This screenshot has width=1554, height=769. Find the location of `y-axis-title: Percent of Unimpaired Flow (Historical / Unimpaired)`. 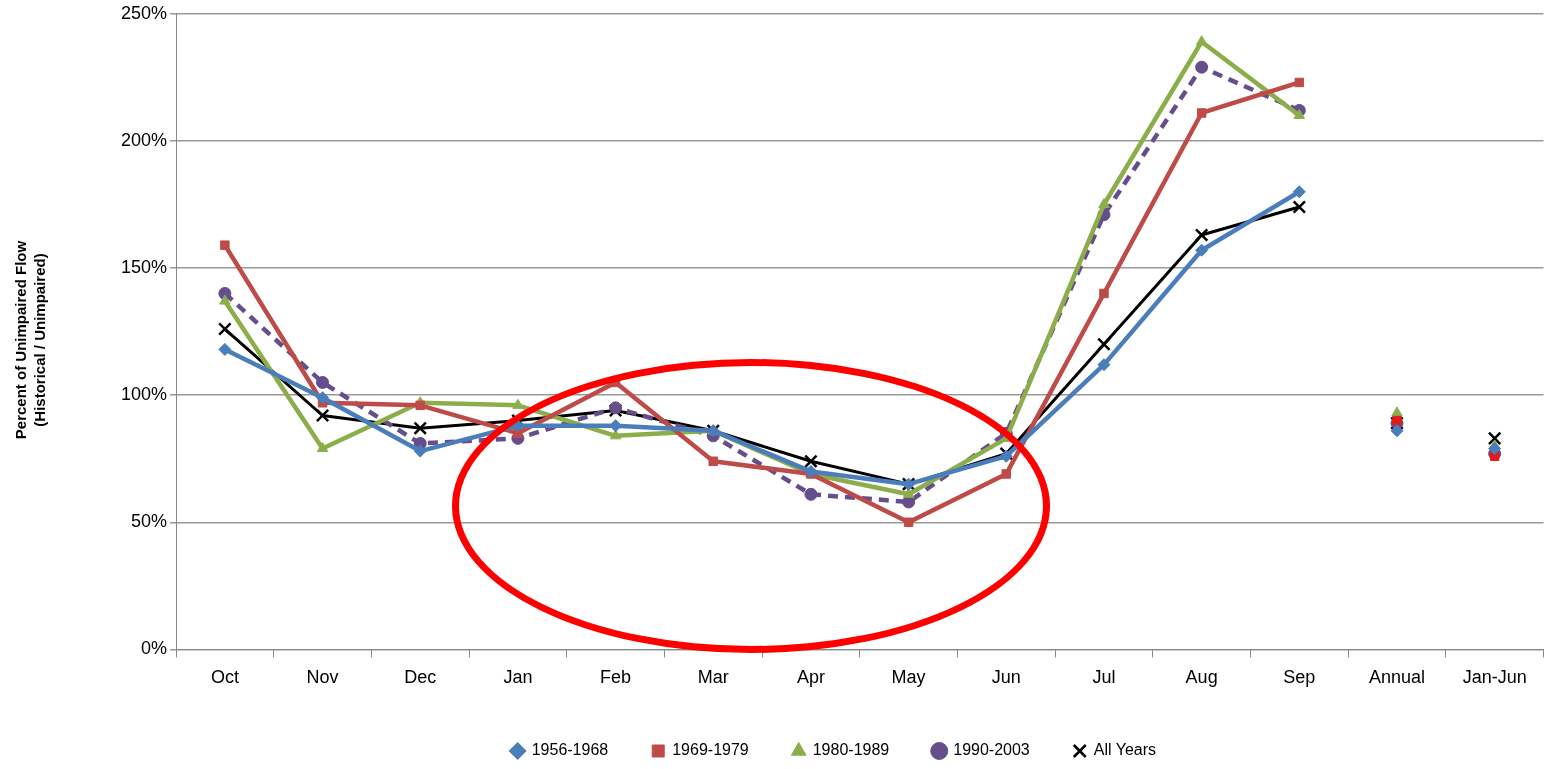

y-axis-title: Percent of Unimpaired Flow (Historical / Unimpaired) is located at coordinates (30, 340).